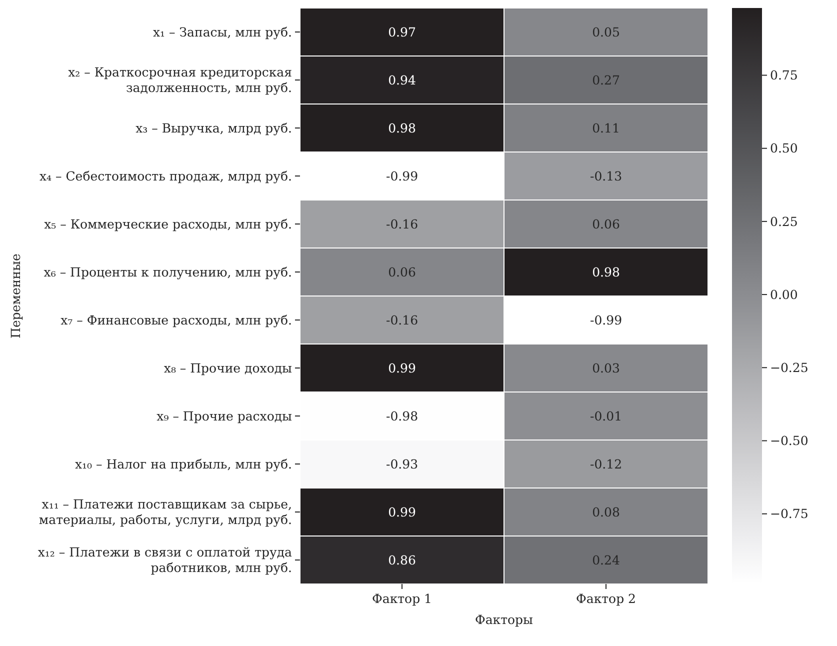 The image size is (837, 646). Describe the element at coordinates (15, 296) in the screenshot. I see `y-axis-title: Переменные` at that location.